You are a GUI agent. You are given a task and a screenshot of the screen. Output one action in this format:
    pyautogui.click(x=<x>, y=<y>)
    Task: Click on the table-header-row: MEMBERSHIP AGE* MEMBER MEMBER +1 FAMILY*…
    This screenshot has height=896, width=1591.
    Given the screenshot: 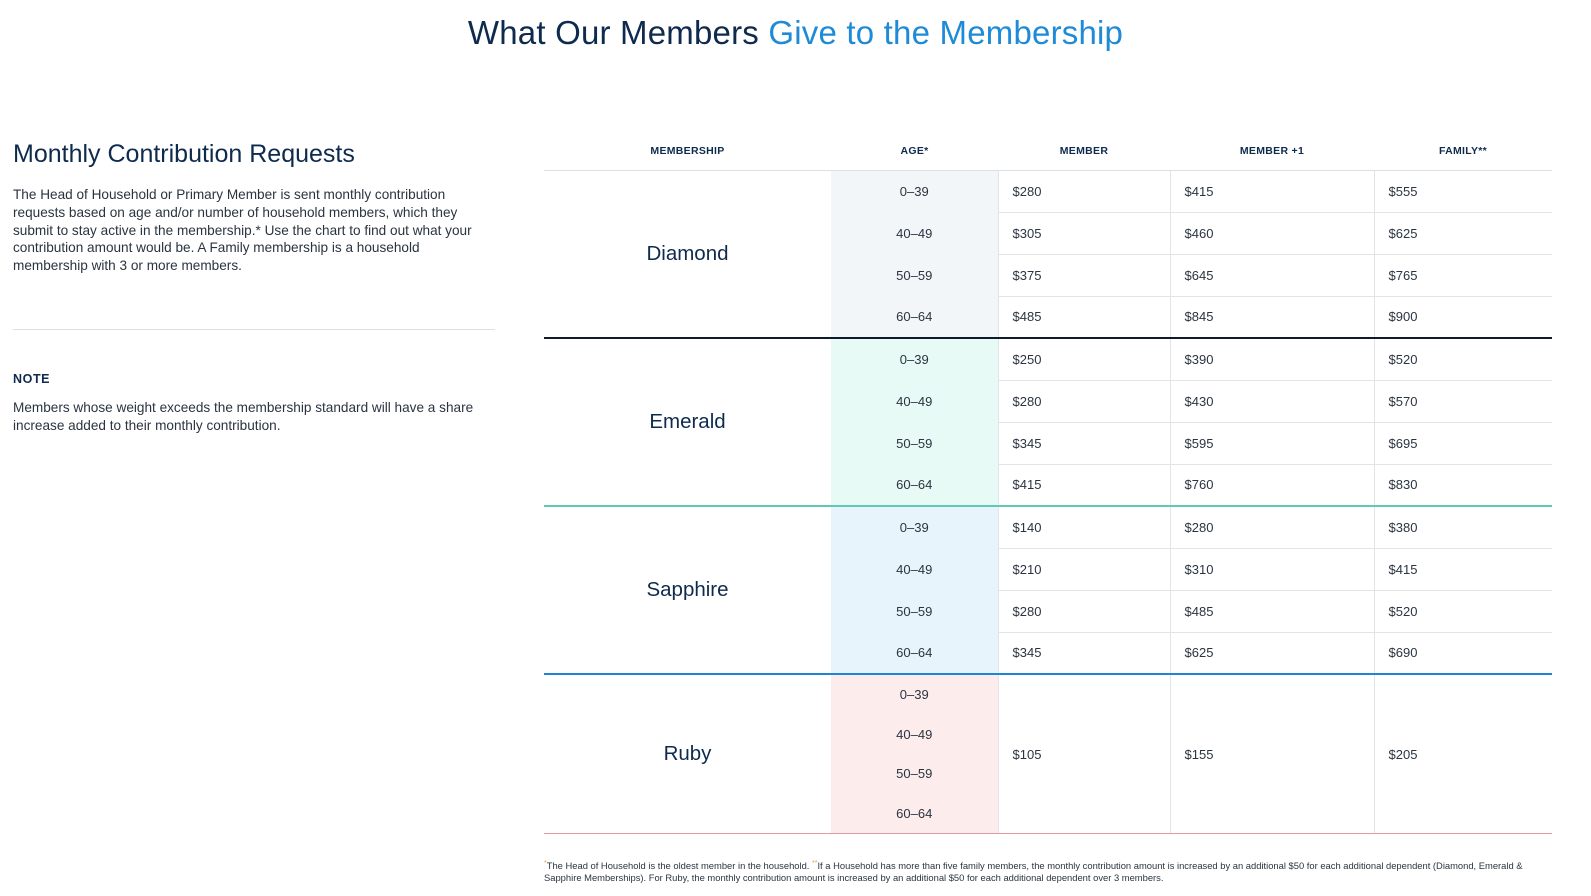 What is the action you would take?
    pyautogui.click(x=1048, y=152)
    